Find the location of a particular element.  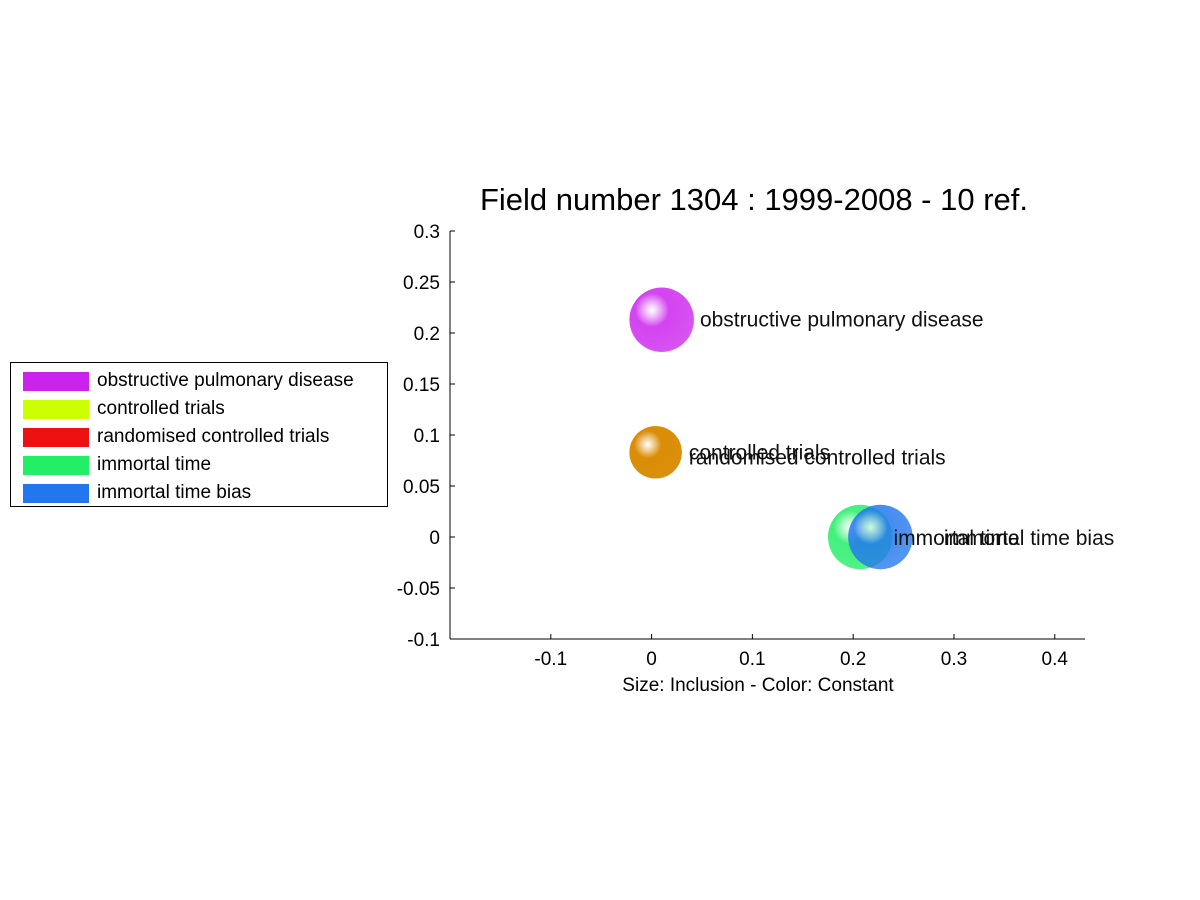

legend-item: immortal time is located at coordinates (117, 465).